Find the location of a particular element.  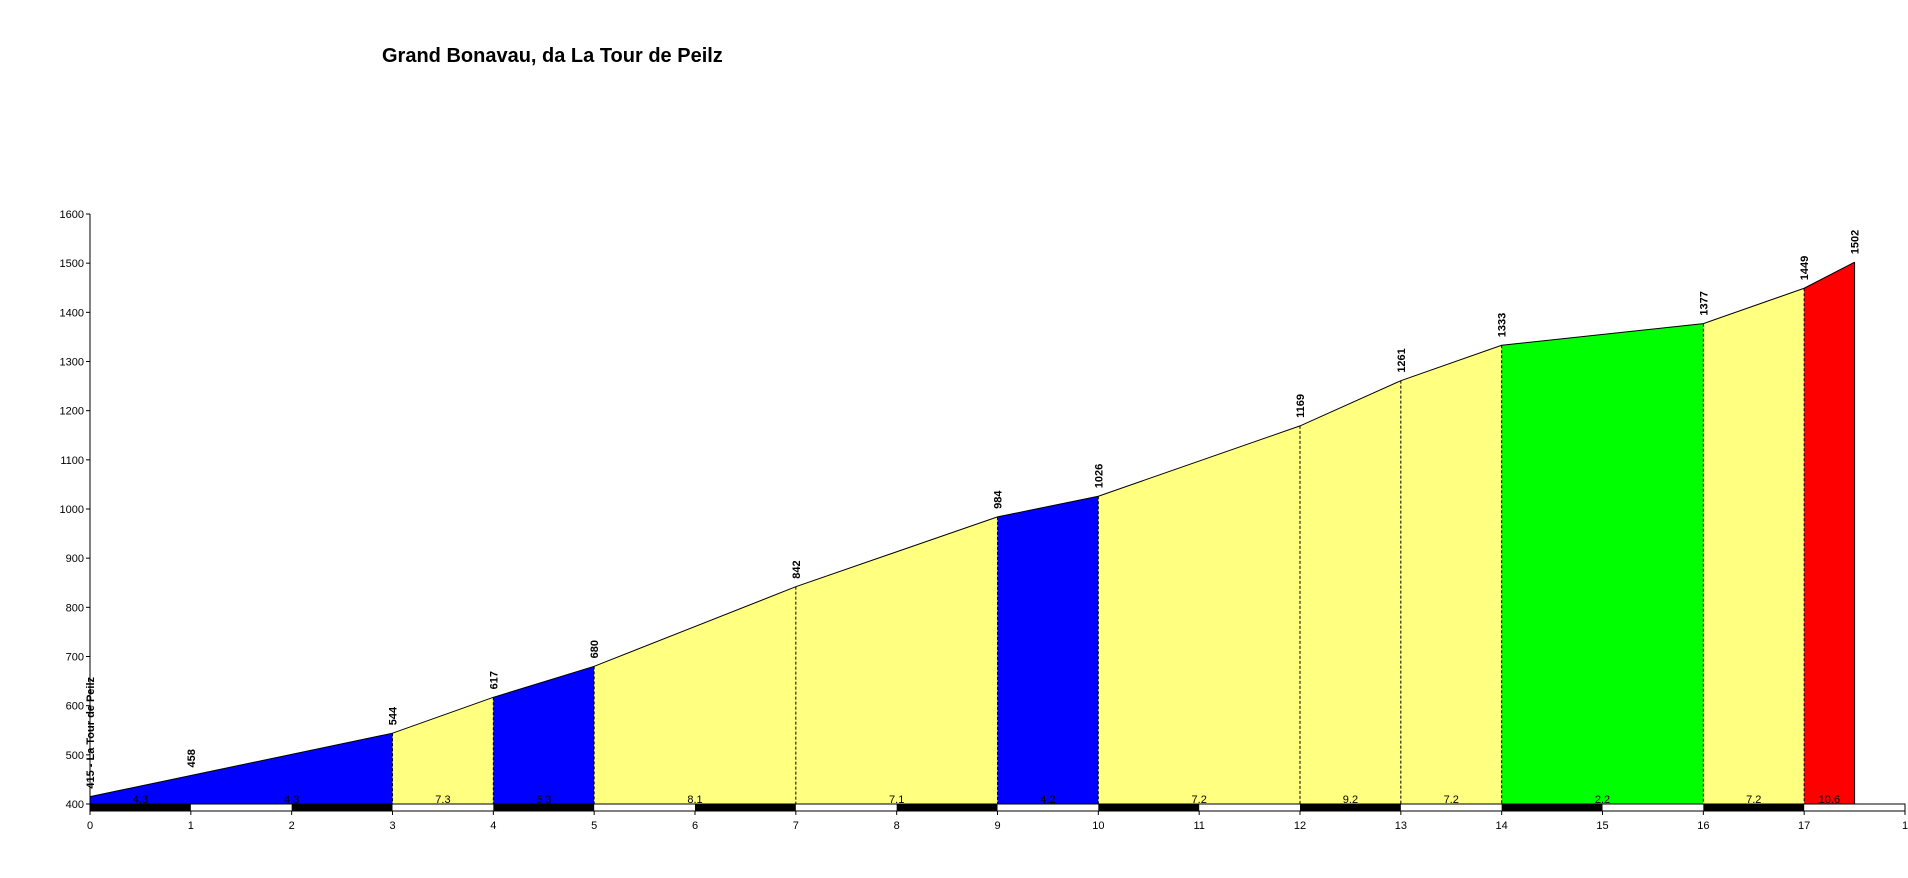

x-tick-label-0: 0 is located at coordinates (90, 826).